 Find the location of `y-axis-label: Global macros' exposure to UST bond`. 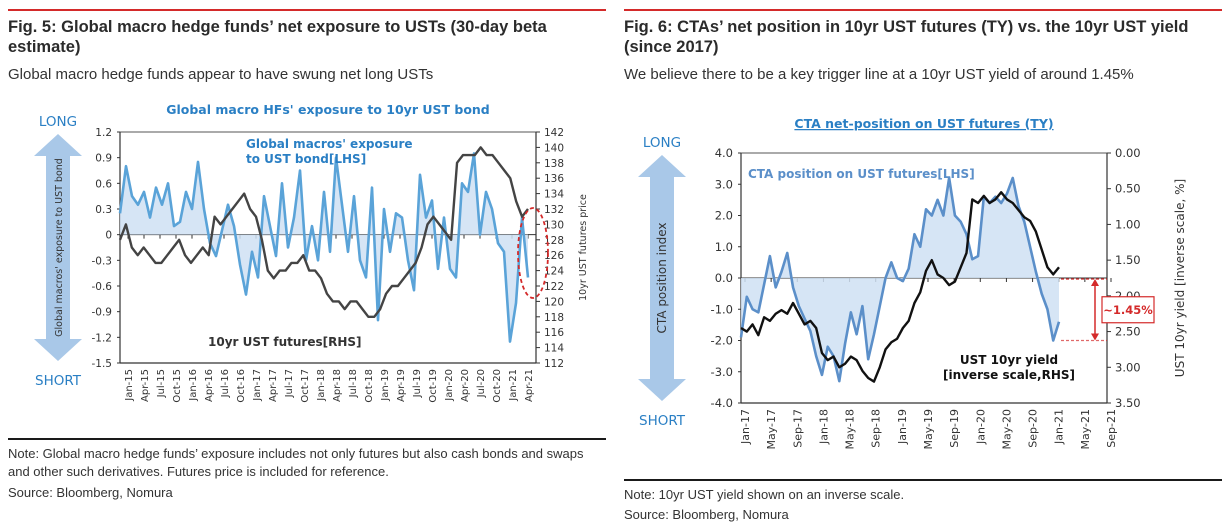

y-axis-label: Global macros' exposure to UST bond is located at coordinates (59, 247).